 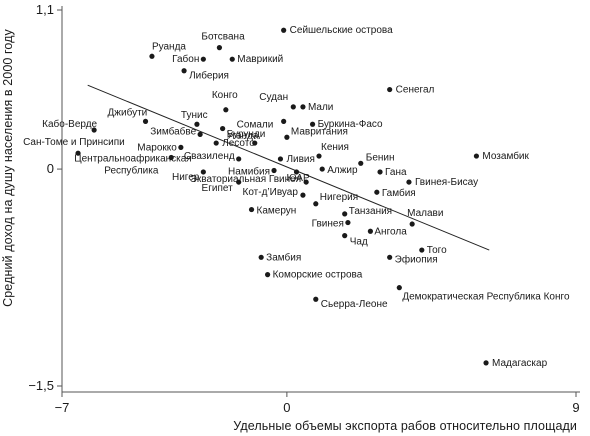 What do you see at coordinates (335, 147) in the screenshot?
I see `data-point-label: Кения` at bounding box center [335, 147].